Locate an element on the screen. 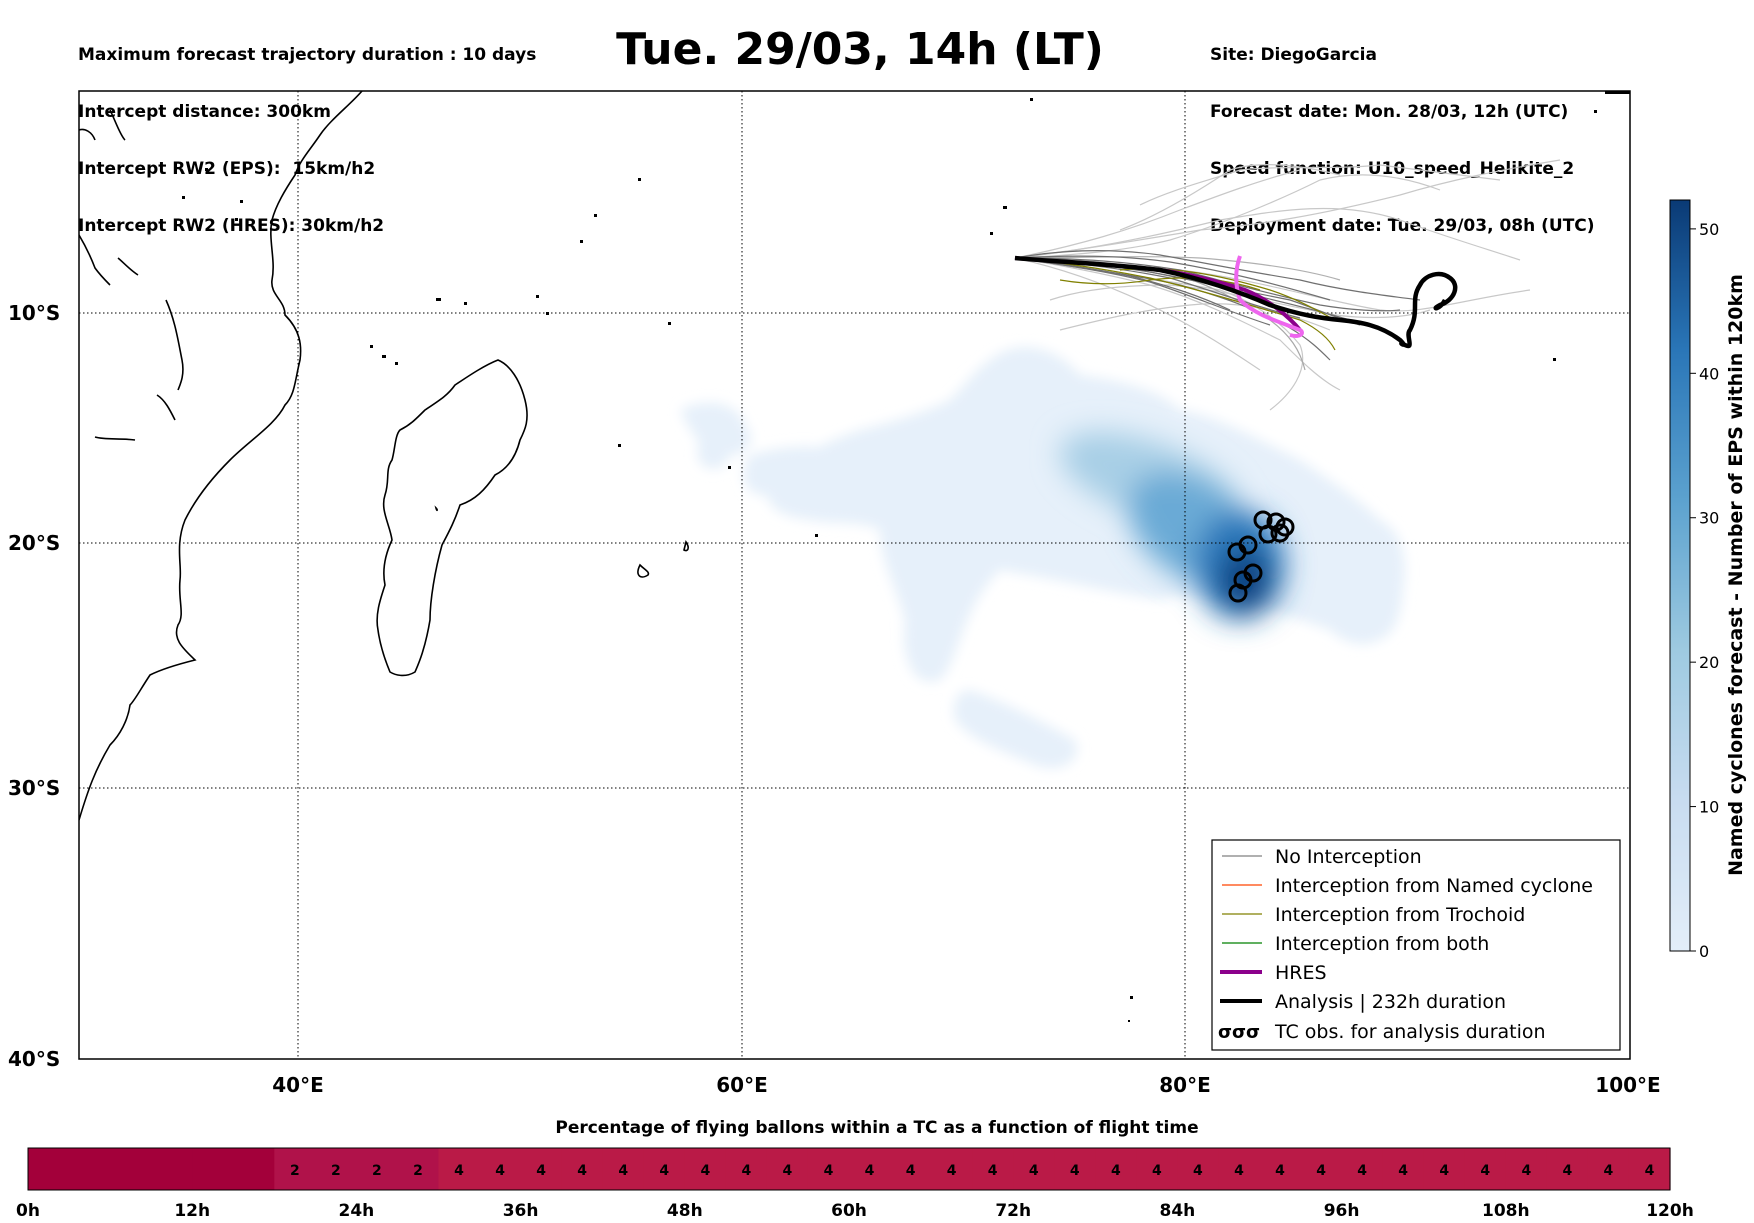 The image size is (1754, 1223). lon-label: 100°E is located at coordinates (1627, 1085).